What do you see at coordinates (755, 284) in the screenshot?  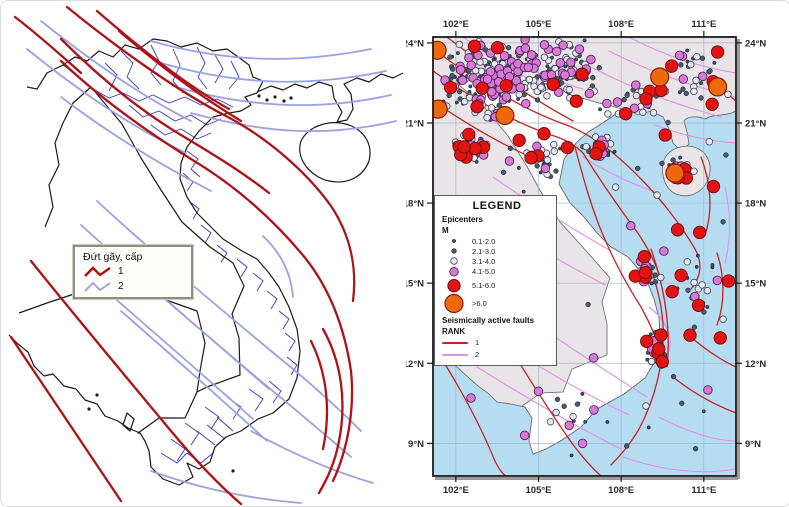 I see `axis-tick-label: 15°N` at bounding box center [755, 284].